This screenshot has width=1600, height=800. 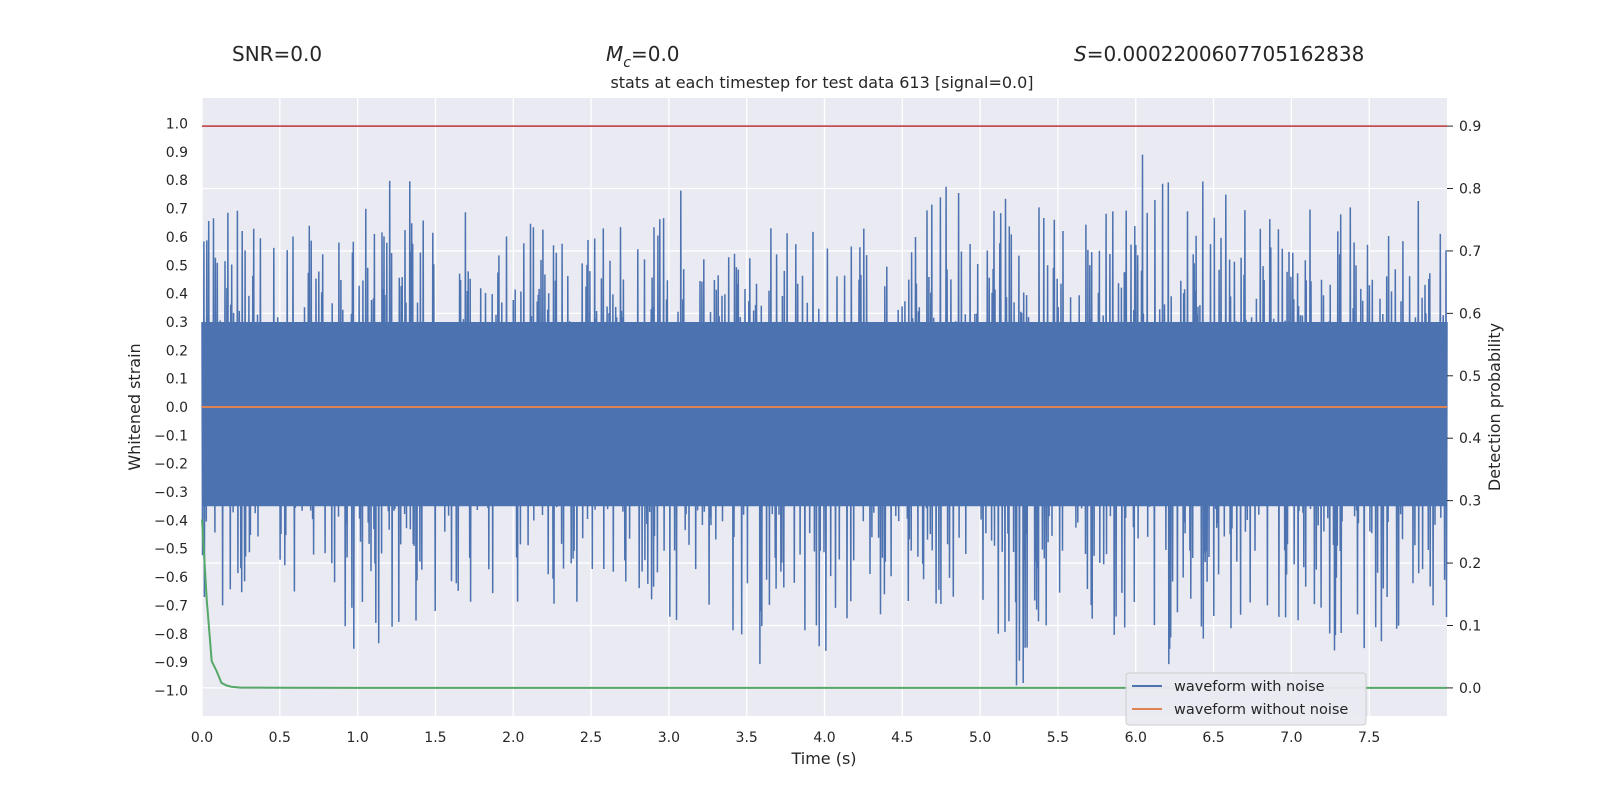 What do you see at coordinates (1080, 54) in the screenshot?
I see `s-statistic-symbol: S` at bounding box center [1080, 54].